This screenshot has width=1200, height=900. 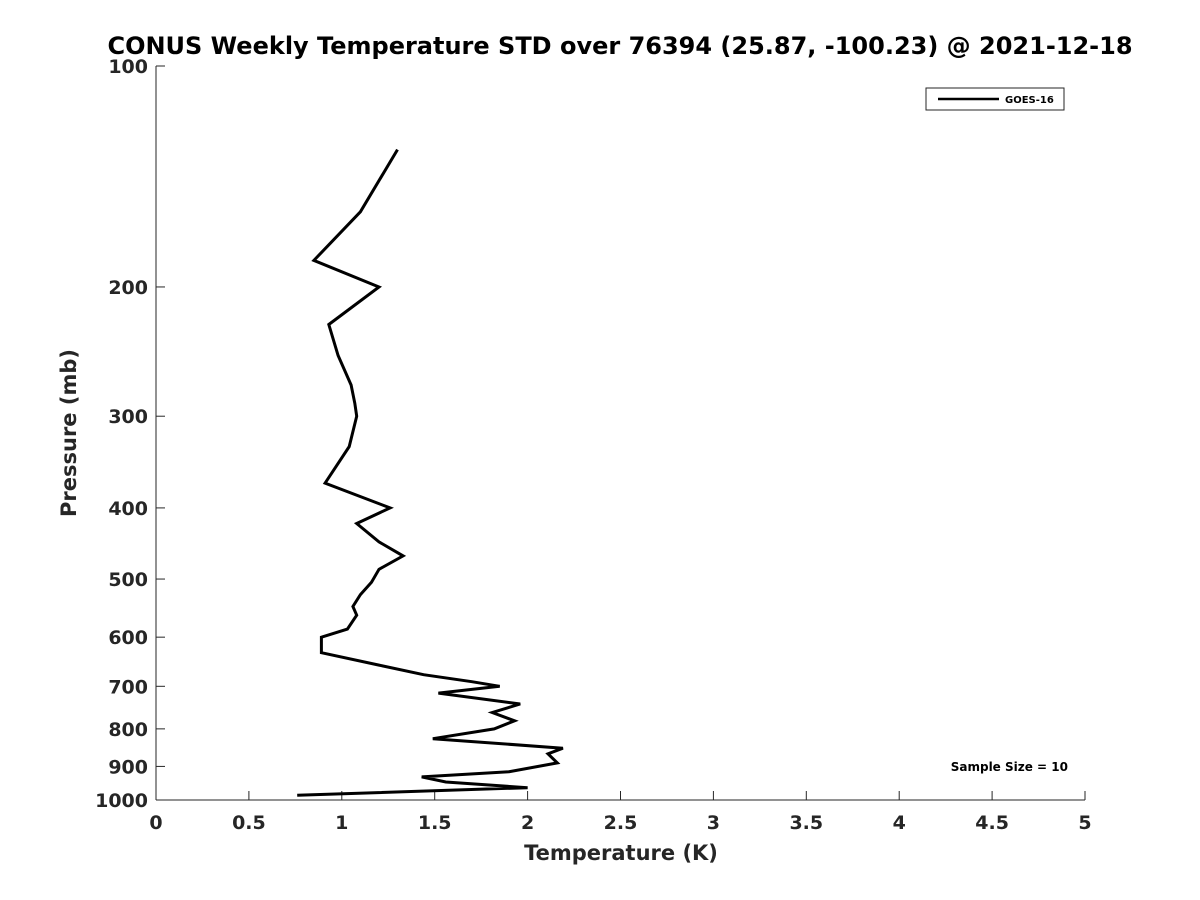 What do you see at coordinates (1029, 100) in the screenshot?
I see `legend-entry-goes-16: GOES-16` at bounding box center [1029, 100].